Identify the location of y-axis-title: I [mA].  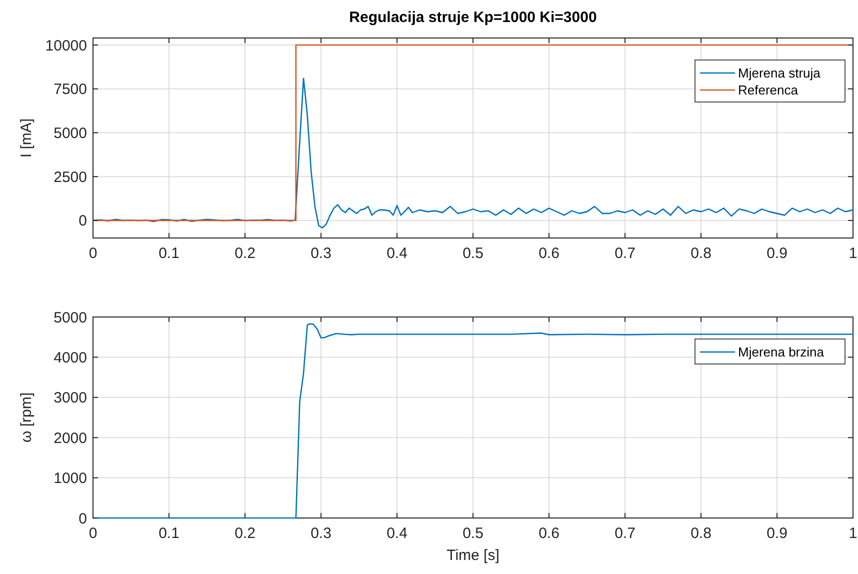
(26, 138).